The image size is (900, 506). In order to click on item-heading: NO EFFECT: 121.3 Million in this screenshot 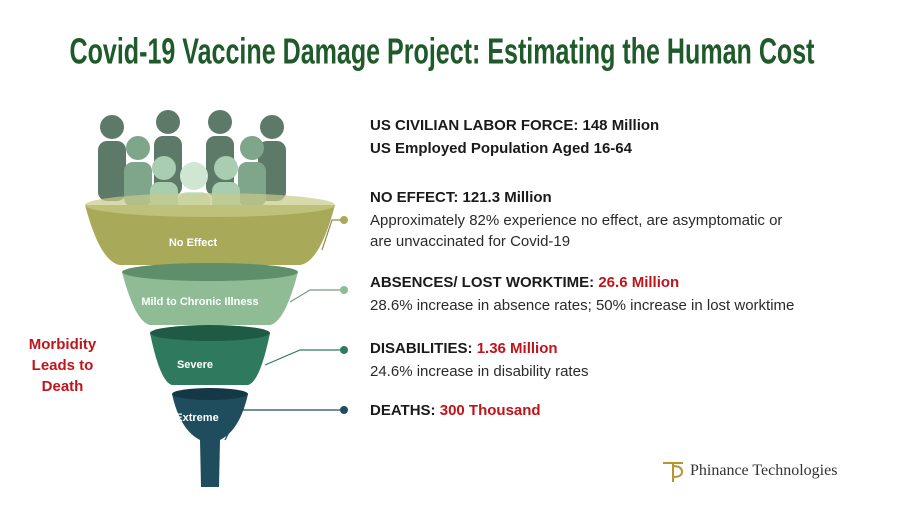, I will do `click(576, 197)`.